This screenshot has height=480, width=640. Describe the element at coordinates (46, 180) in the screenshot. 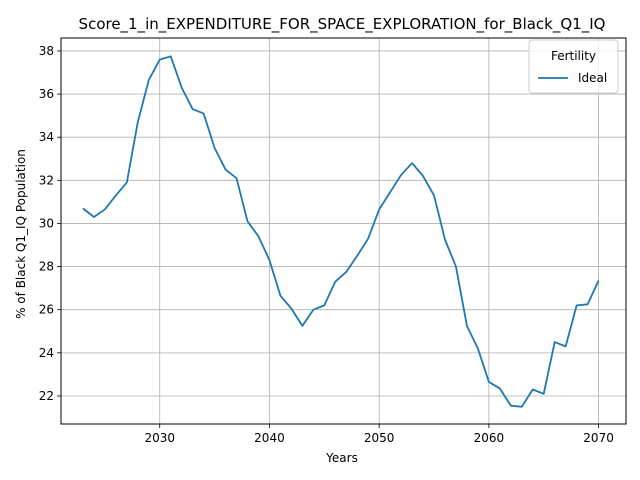

I see `y-tick-label: 32` at that location.